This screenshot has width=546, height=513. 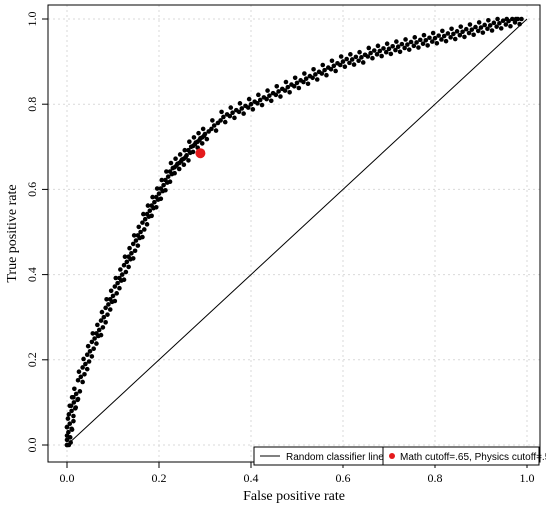 What do you see at coordinates (527, 478) in the screenshot?
I see `x-tick-label: 1.0` at bounding box center [527, 478].